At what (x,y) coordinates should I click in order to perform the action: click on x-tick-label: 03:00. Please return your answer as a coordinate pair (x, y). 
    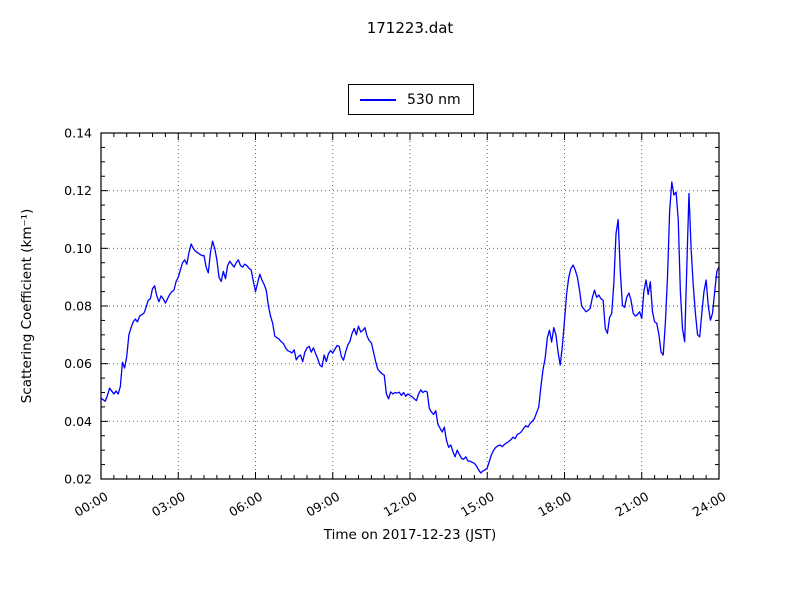
    Looking at the image, I should click on (168, 504).